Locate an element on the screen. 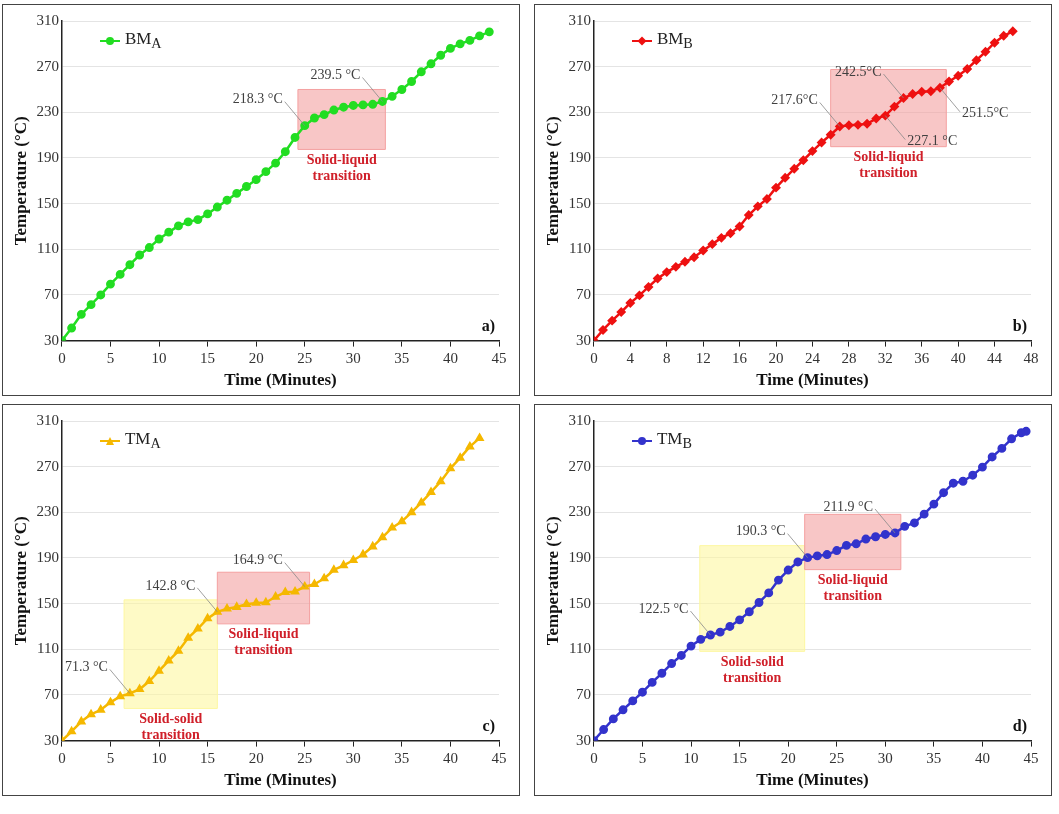 Image resolution: width=1059 pixels, height=814 pixels. x-tick-label: 4 is located at coordinates (630, 357).